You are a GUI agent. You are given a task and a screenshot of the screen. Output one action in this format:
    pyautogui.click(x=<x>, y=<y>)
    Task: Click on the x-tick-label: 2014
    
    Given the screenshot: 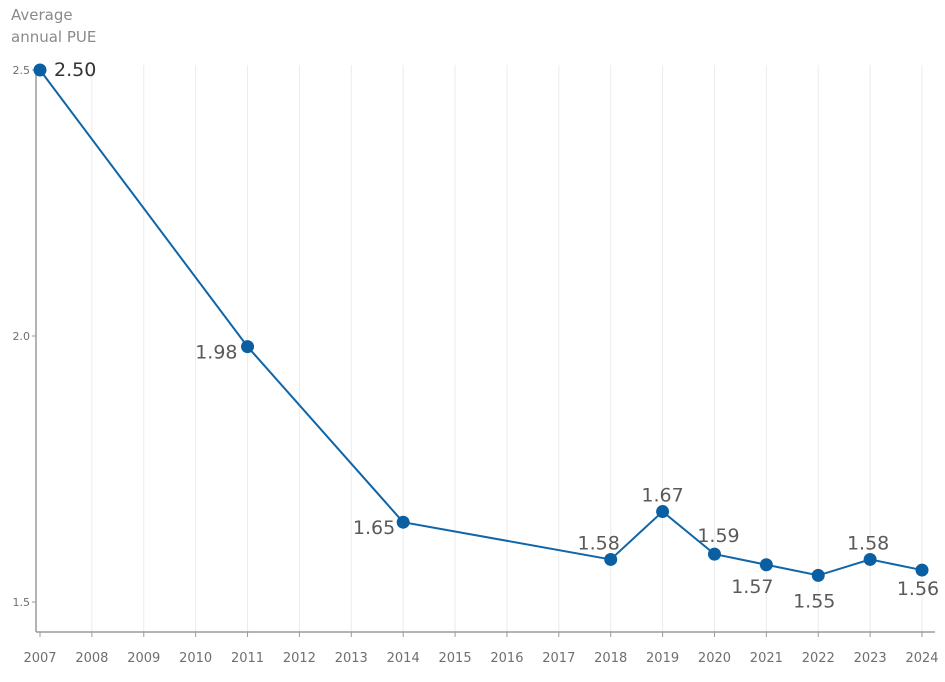 What is the action you would take?
    pyautogui.click(x=403, y=658)
    